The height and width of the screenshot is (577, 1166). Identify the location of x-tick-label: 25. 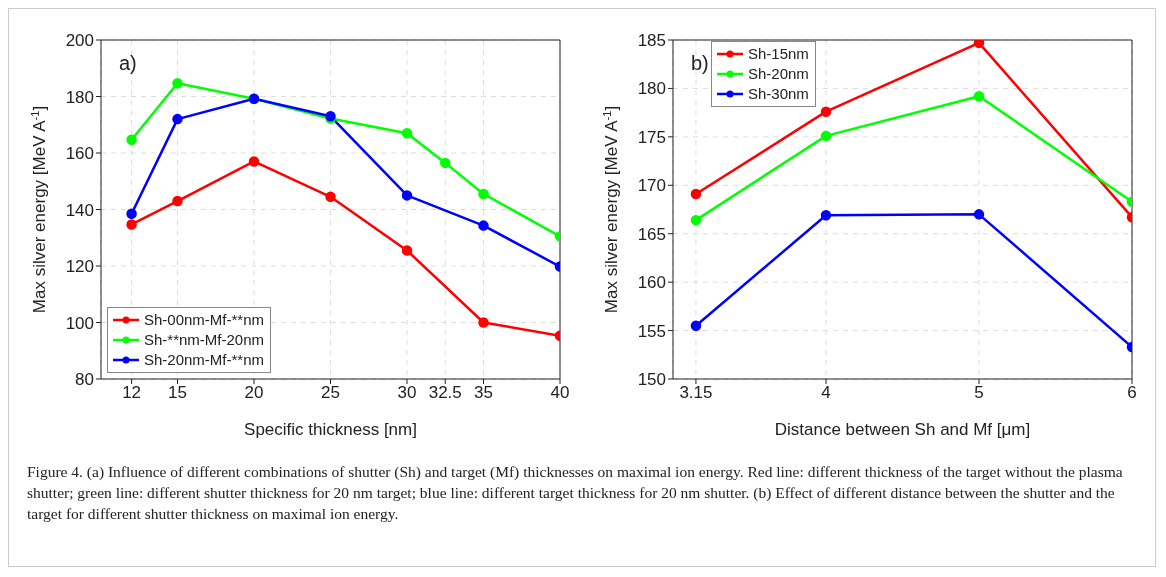
(330, 393).